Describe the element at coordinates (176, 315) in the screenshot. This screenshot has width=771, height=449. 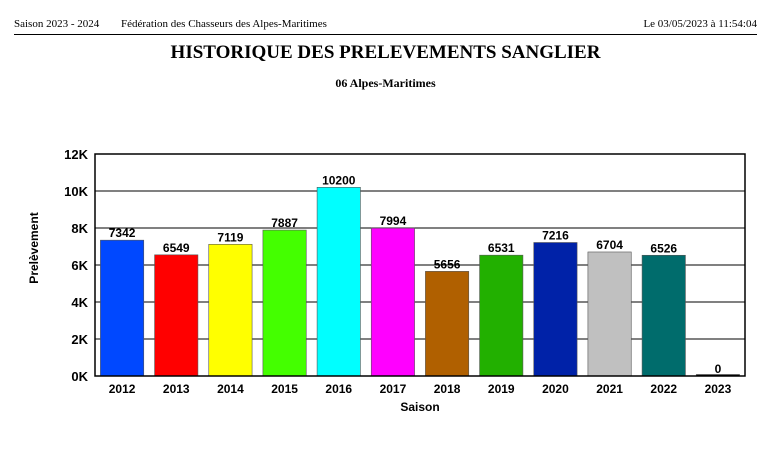
I see `bar-2013` at that location.